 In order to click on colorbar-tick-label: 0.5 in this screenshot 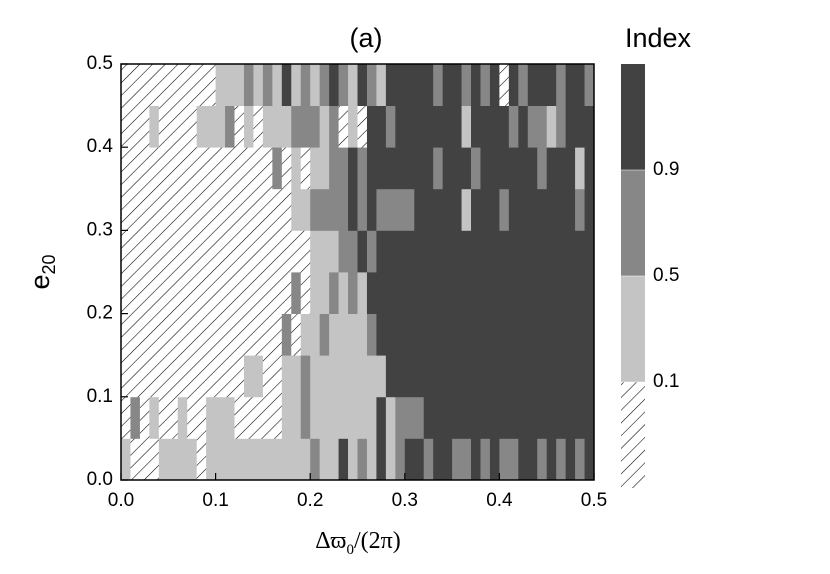, I will do `click(666, 275)`.